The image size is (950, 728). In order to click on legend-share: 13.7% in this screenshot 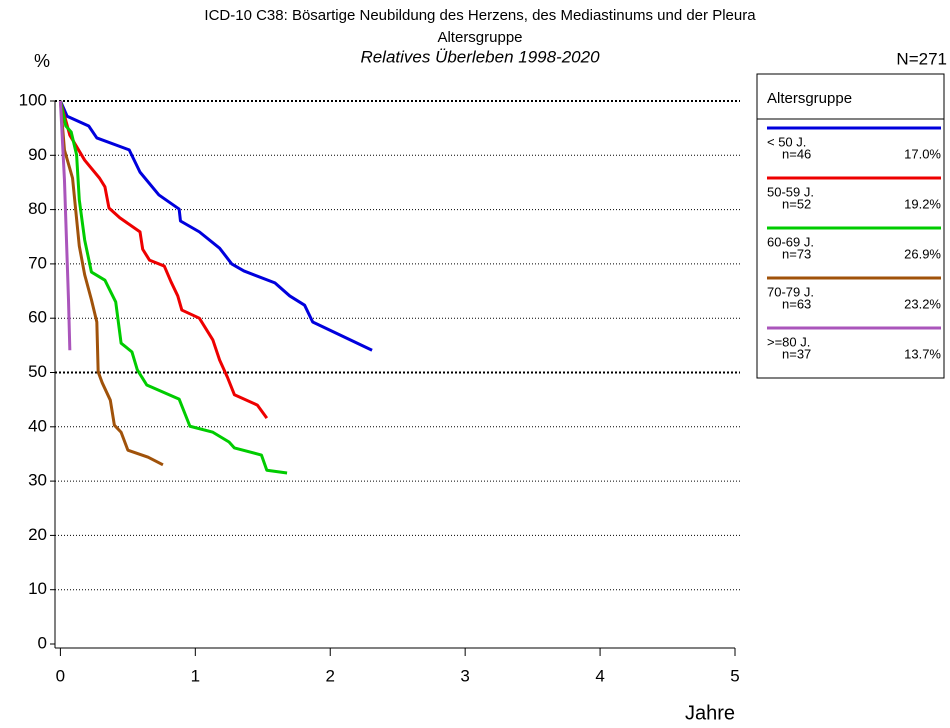, I will do `click(922, 353)`.